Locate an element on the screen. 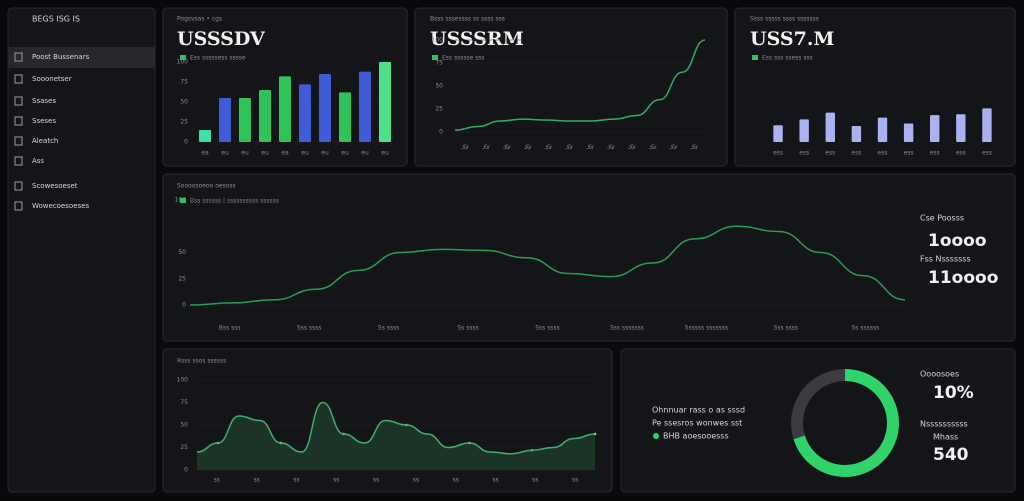  legend: Bss ssssss | ssssssssss ssssss is located at coordinates (234, 201).